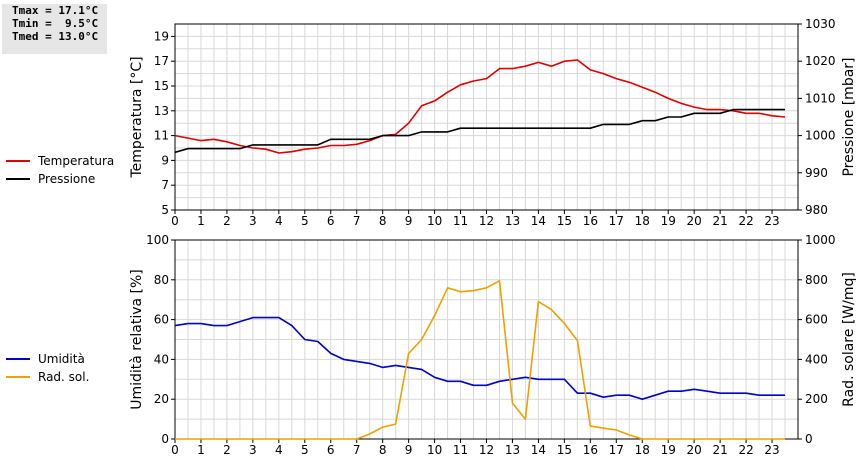  Describe the element at coordinates (820, 24) in the screenshot. I see `p0-y2tick-label: 1030` at that location.